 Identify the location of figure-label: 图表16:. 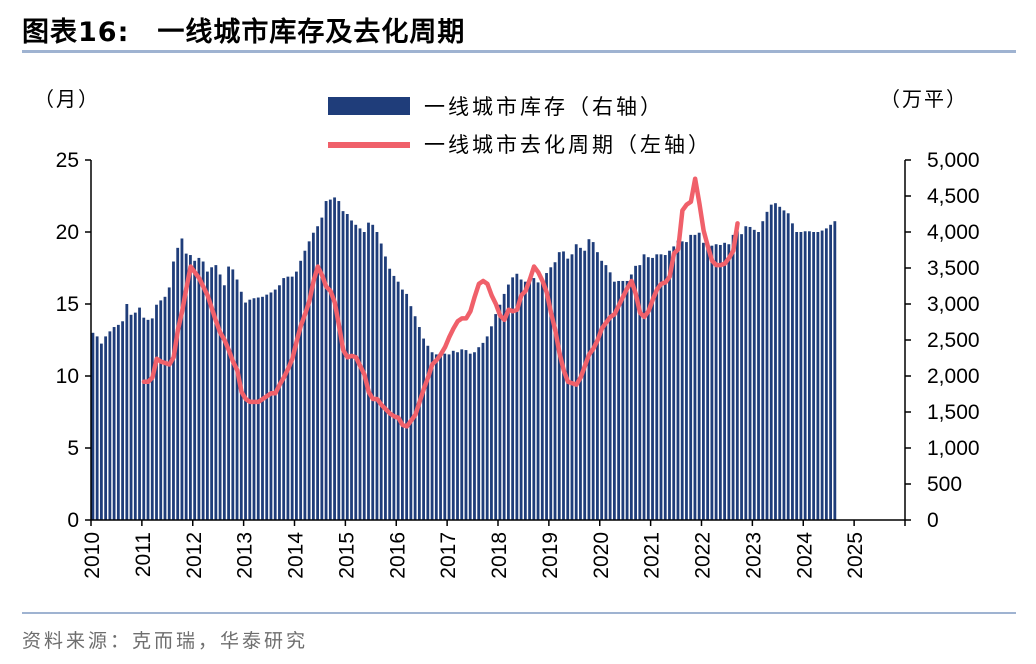
(76, 32).